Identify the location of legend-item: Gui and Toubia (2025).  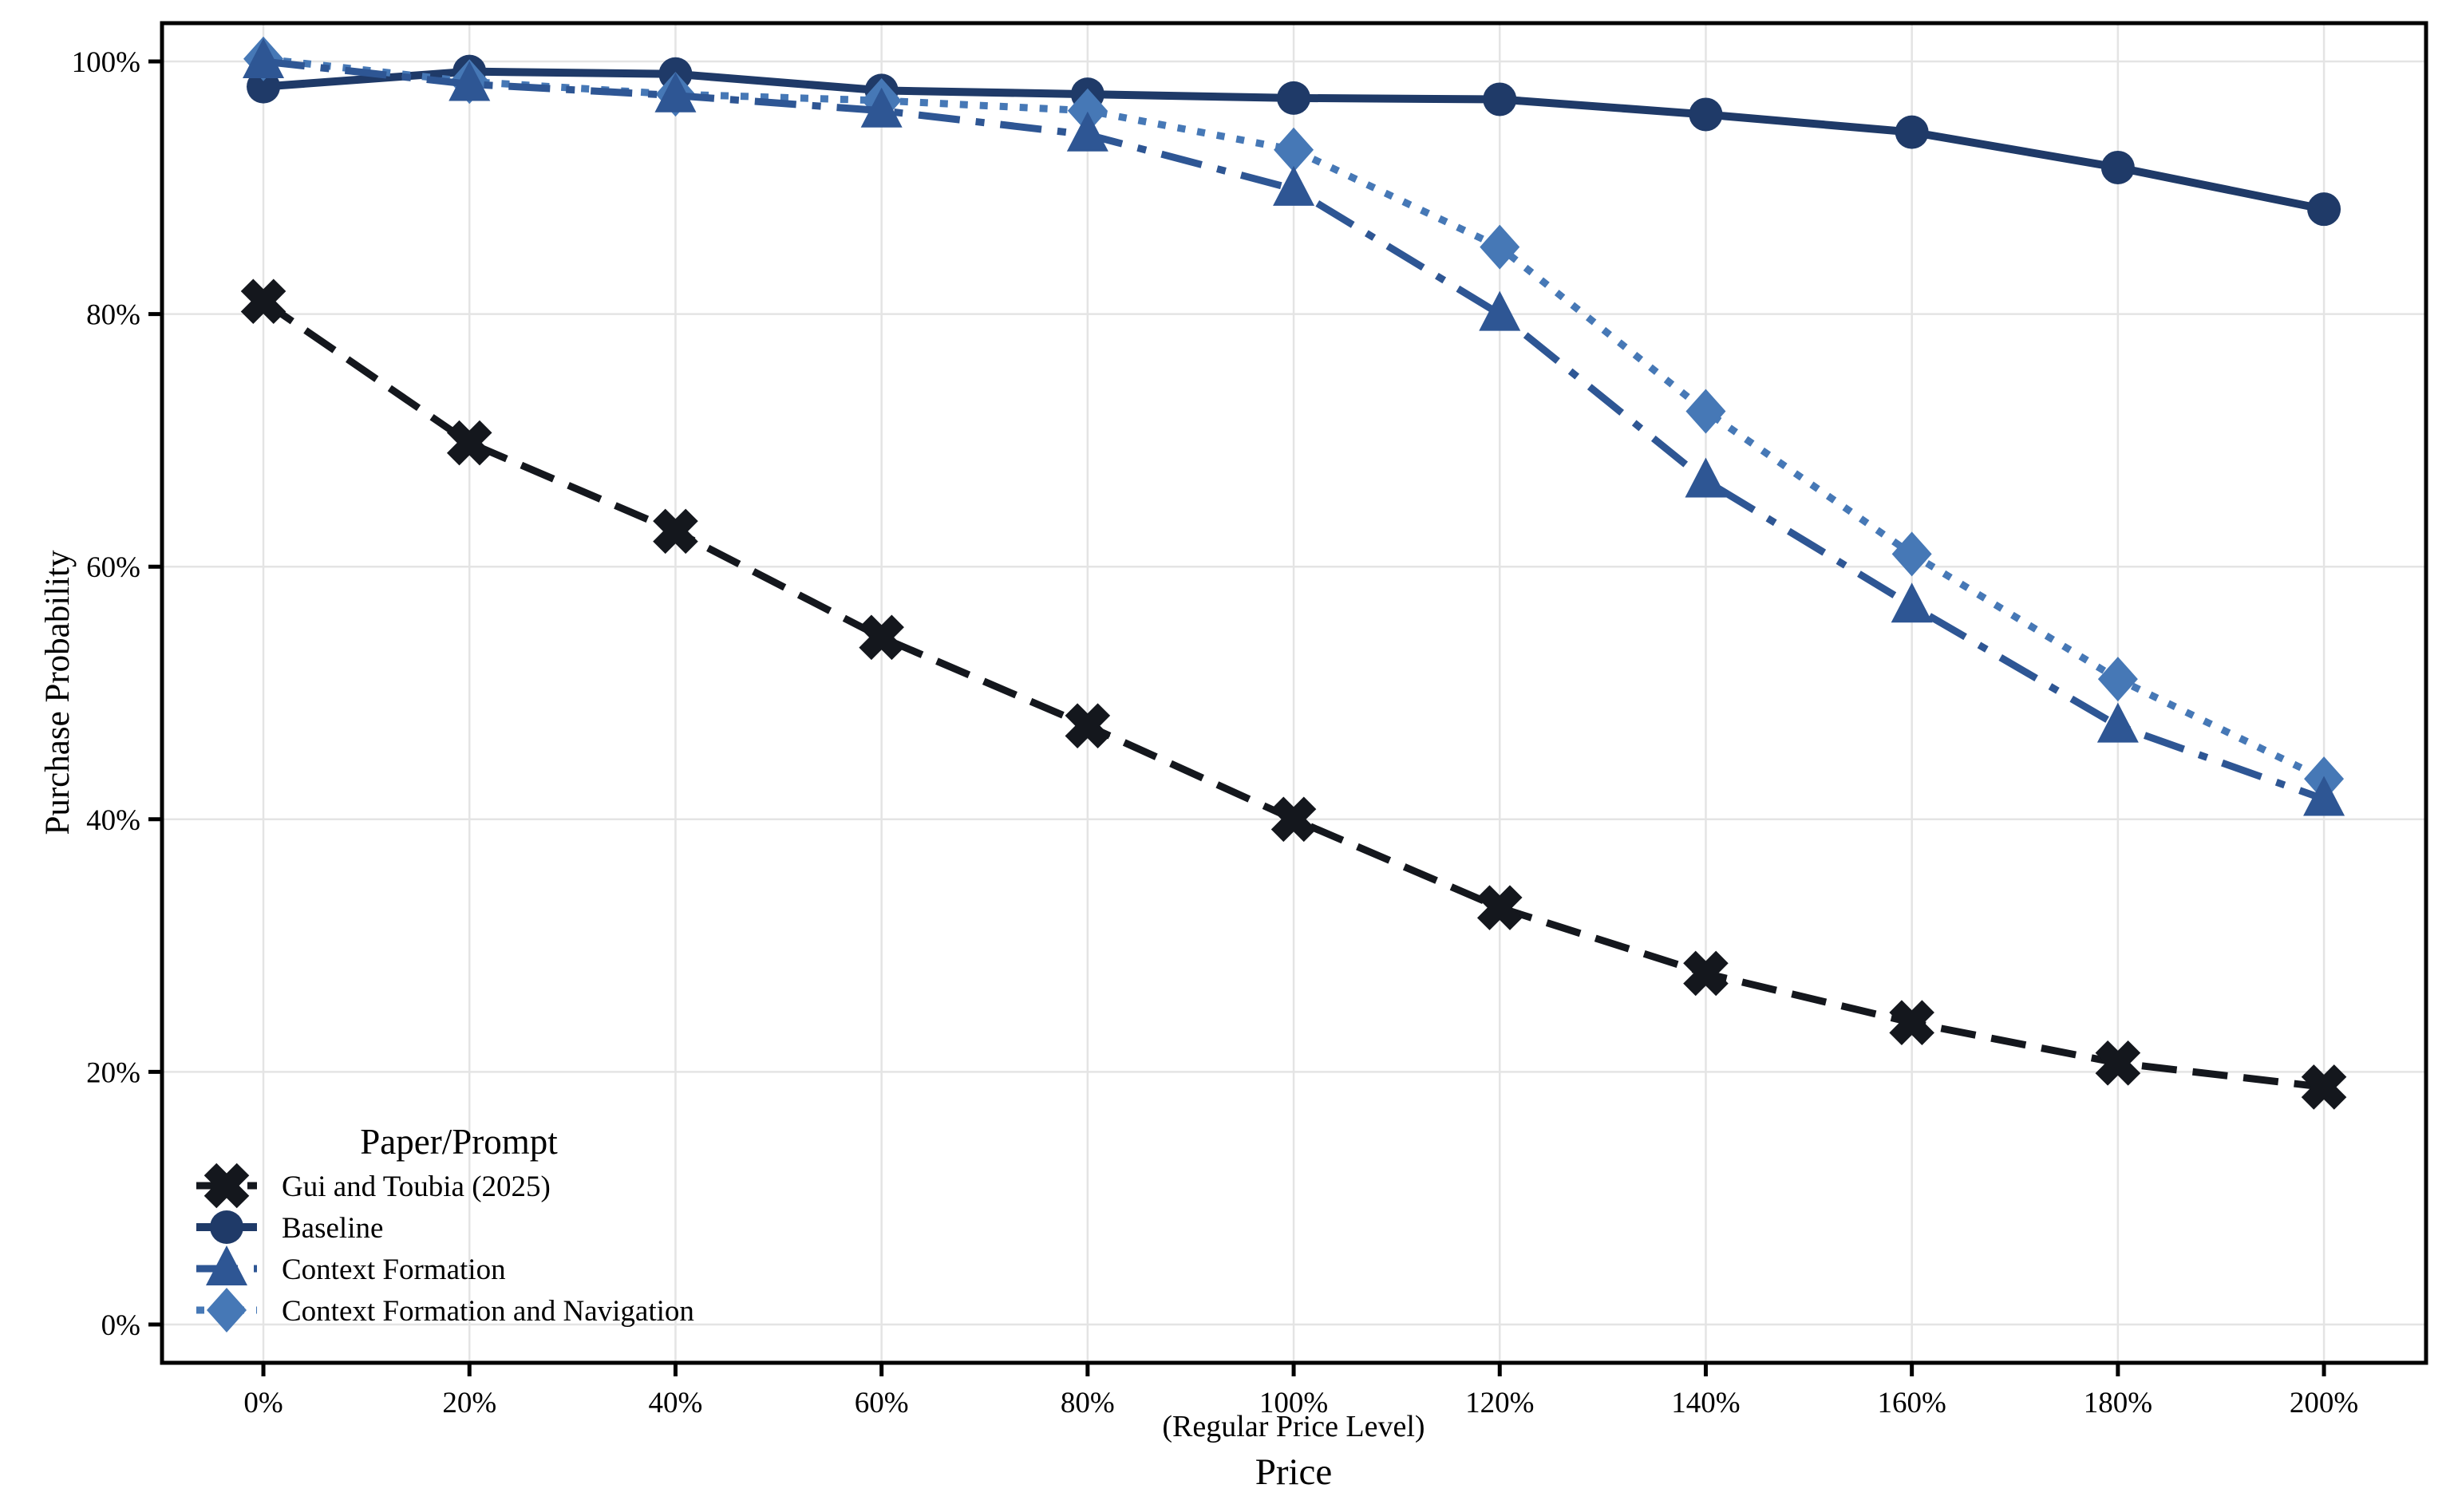
(373, 1186).